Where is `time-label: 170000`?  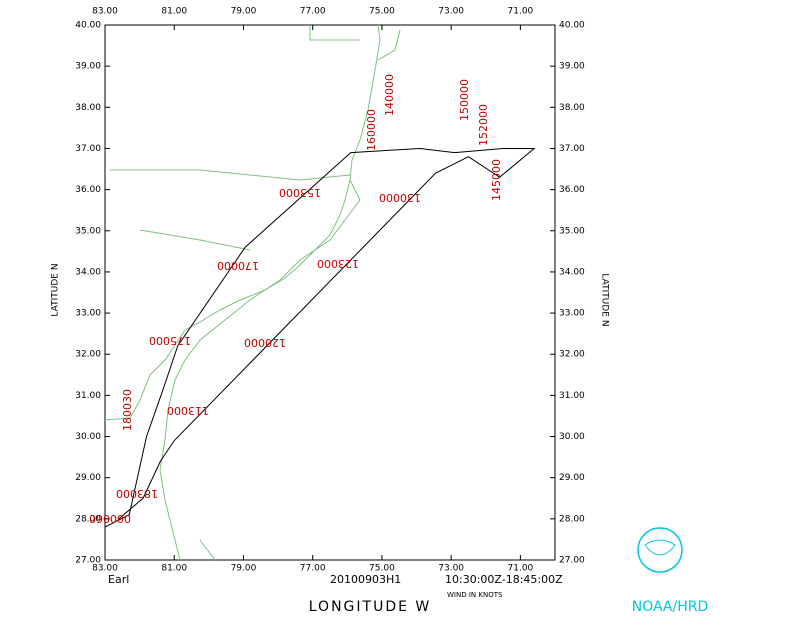 time-label: 170000 is located at coordinates (238, 265).